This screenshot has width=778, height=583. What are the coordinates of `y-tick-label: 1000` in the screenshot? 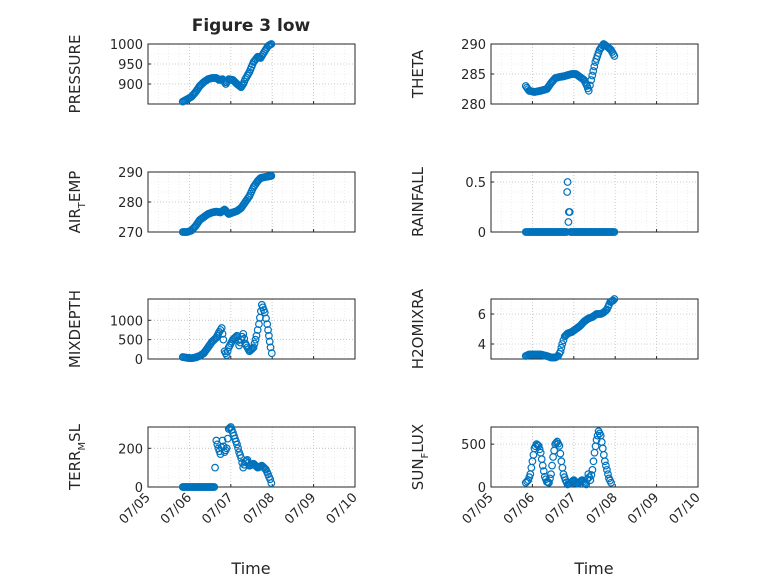 It's located at (126, 45).